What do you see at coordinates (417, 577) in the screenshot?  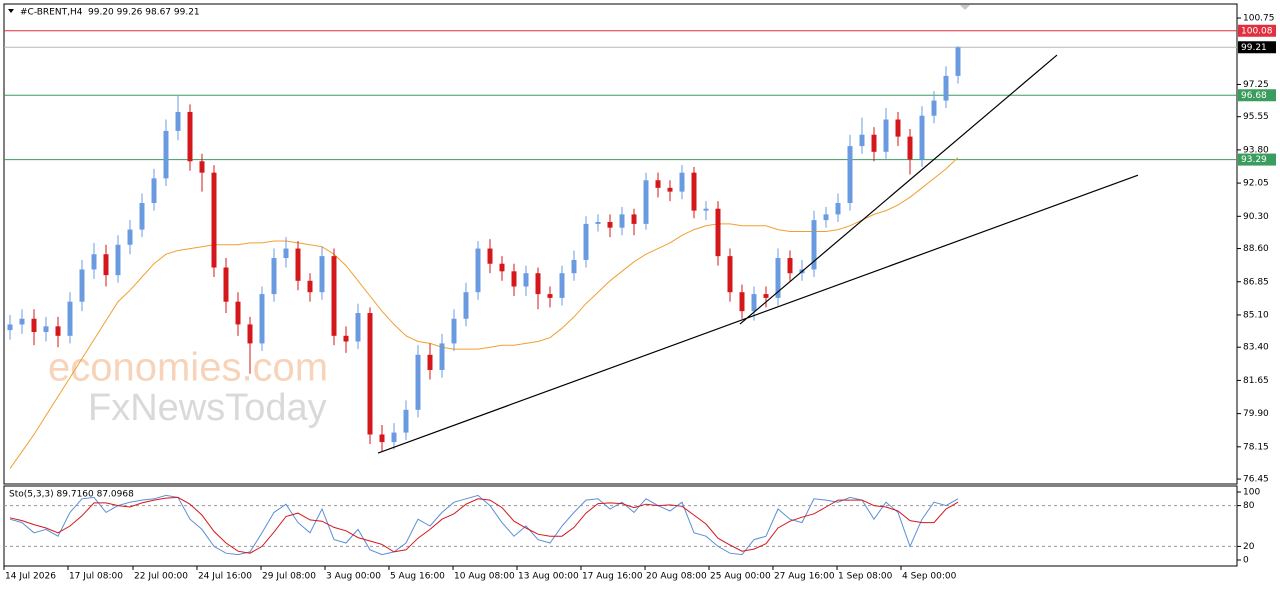 I see `x-tick-label: 5 Aug 16:00` at bounding box center [417, 577].